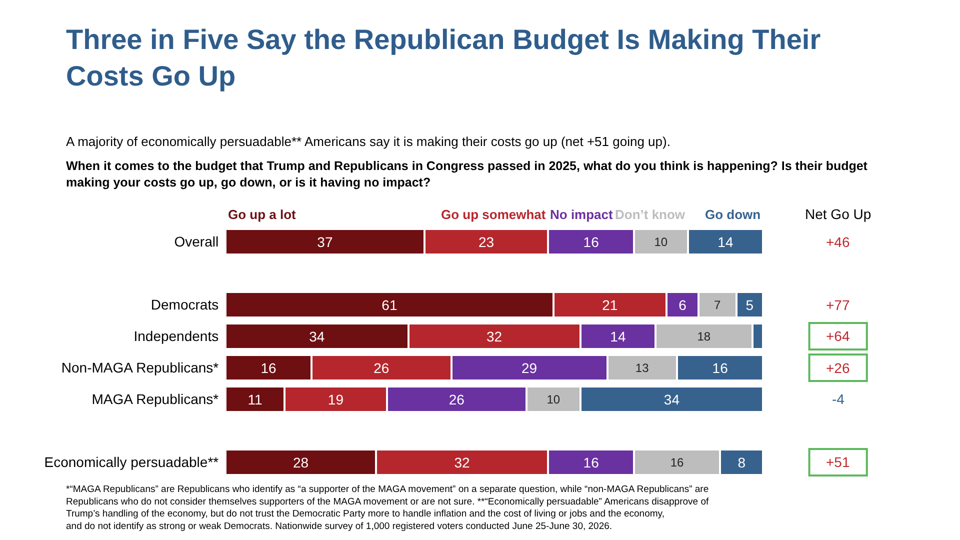 The height and width of the screenshot is (540, 960). Describe the element at coordinates (132, 462) in the screenshot. I see `y-tick-label: Economically persuadable**` at that location.